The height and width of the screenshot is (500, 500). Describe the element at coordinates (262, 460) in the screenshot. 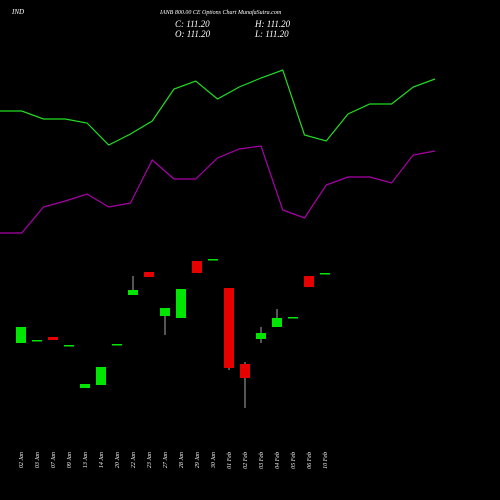

I see `x-tick-label: 03 Feb` at that location.